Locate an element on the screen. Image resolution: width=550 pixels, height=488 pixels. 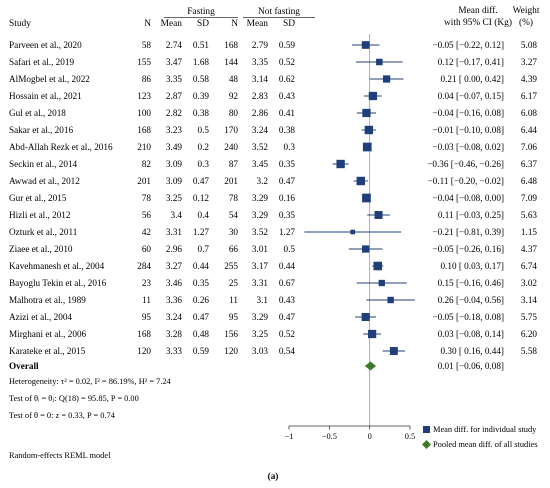
study-ci-text: 0.11 [−0.03, 0.25] is located at coordinates (471, 215).